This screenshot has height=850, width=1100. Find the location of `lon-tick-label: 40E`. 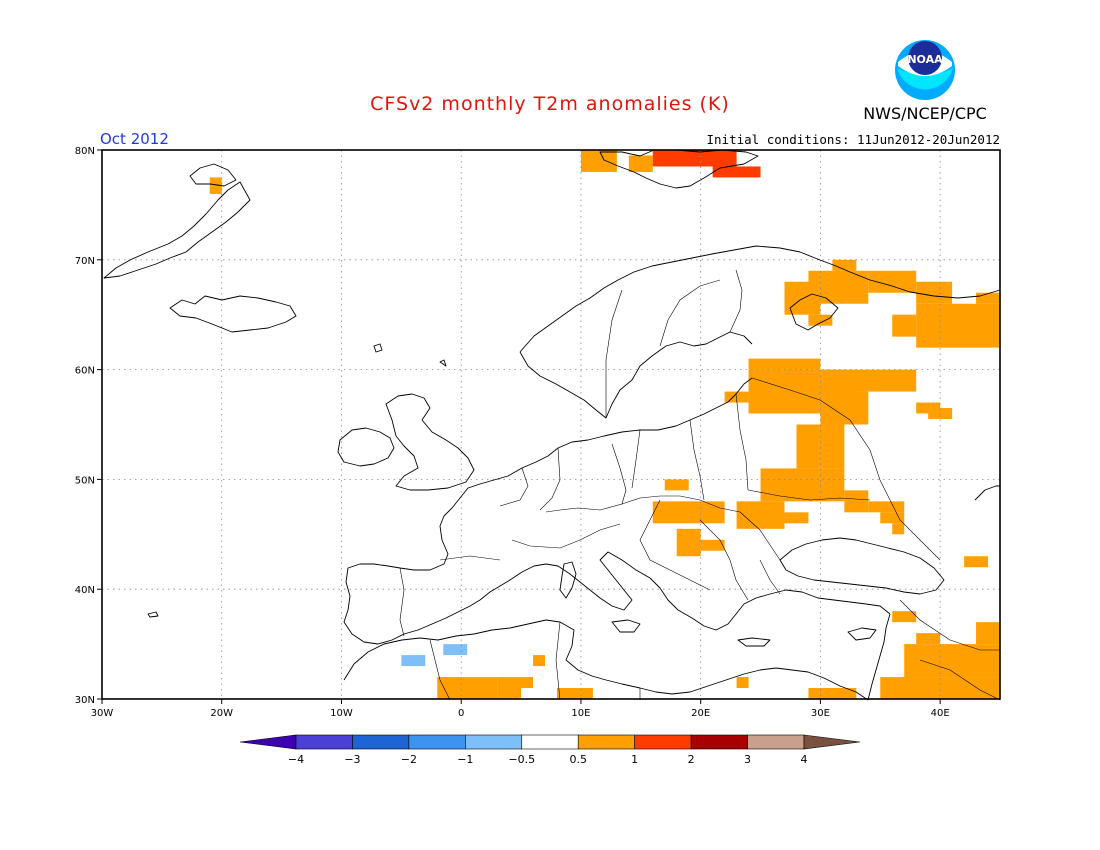

lon-tick-label: 40E is located at coordinates (940, 713).